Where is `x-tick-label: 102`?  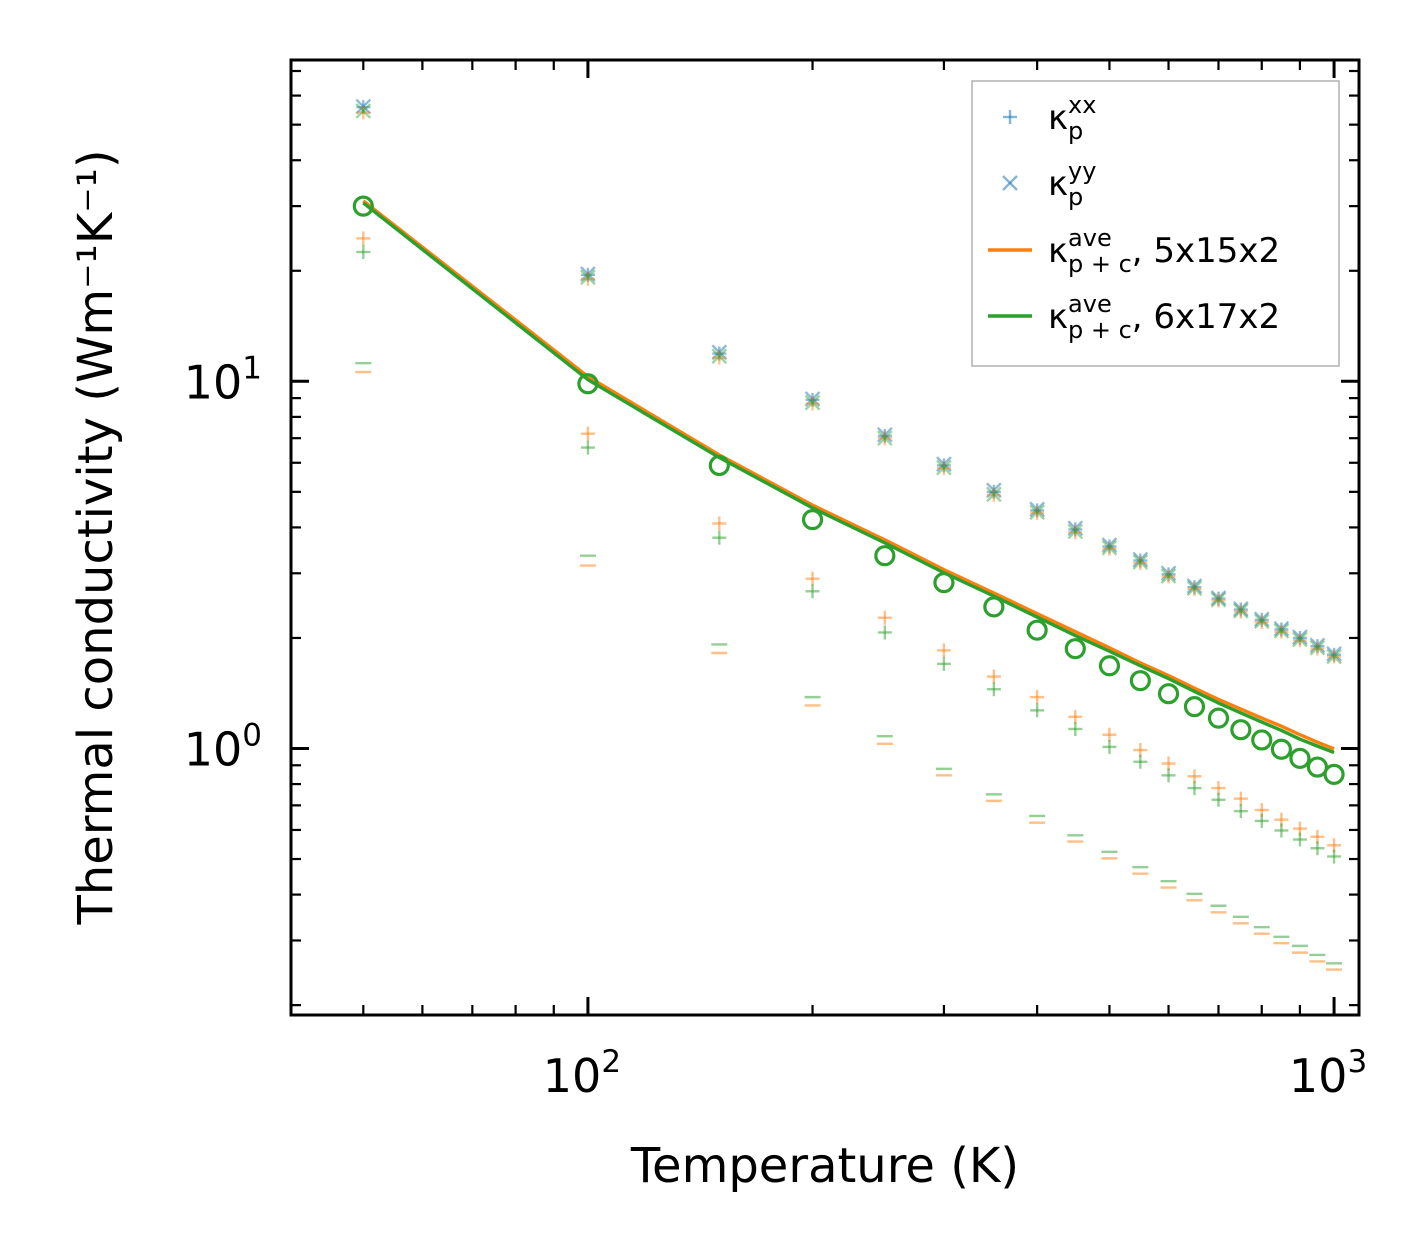
x-tick-label: 102 is located at coordinates (582, 1073).